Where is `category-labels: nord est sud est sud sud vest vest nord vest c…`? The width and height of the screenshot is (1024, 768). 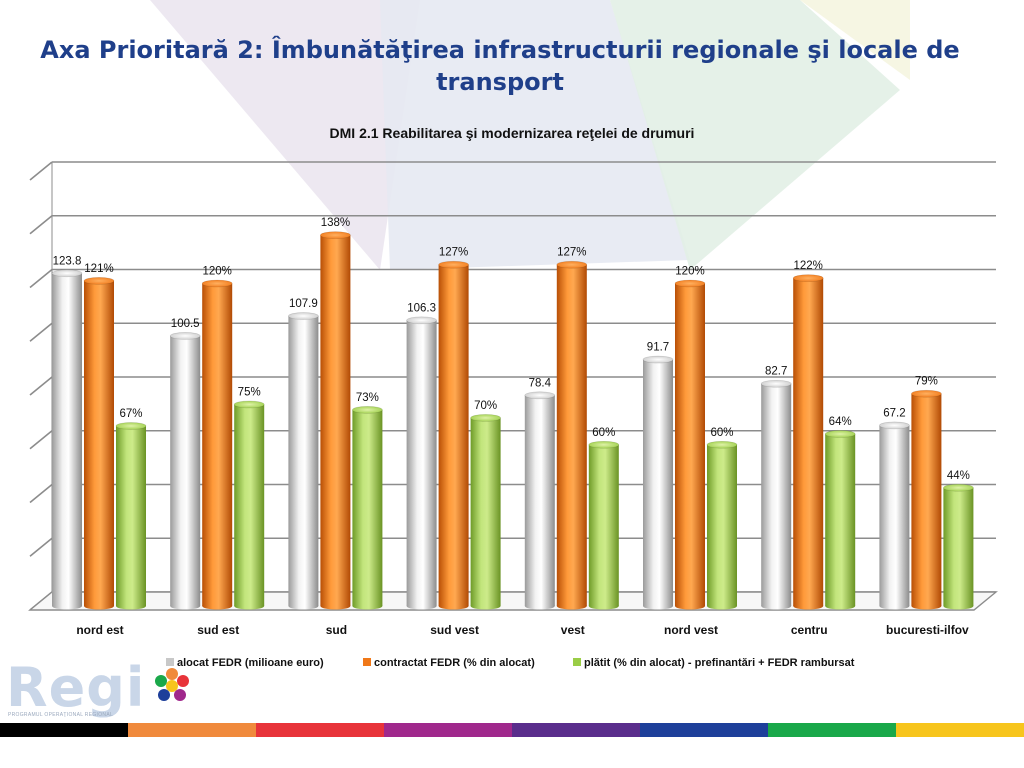 category-labels: nord est sud est sud sud vest vest nord vest c… is located at coordinates (522, 630).